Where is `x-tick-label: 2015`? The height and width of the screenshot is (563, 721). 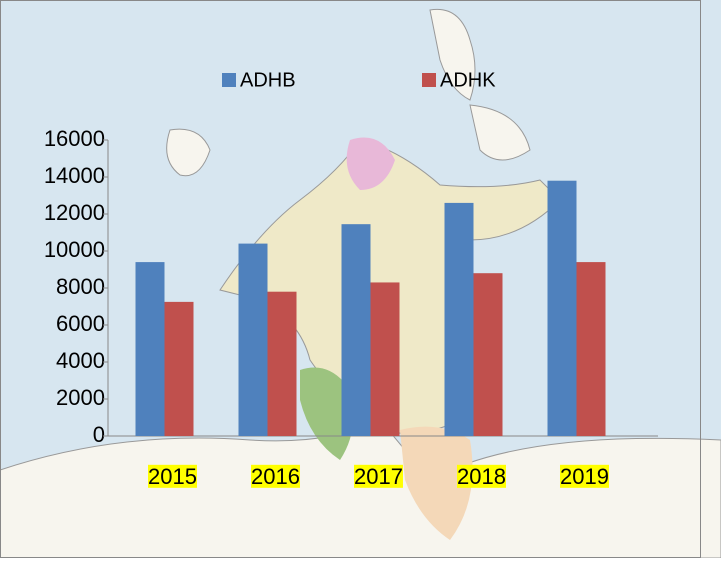 x-tick-label: 2015 is located at coordinates (172, 476).